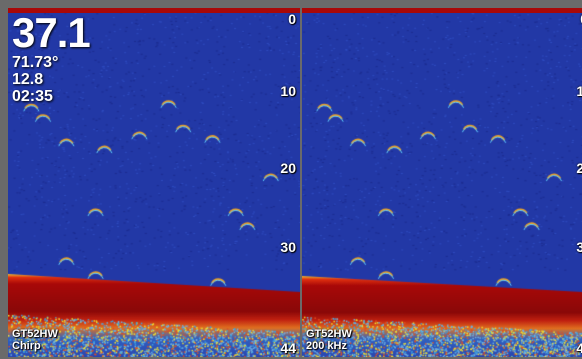 The width and height of the screenshot is (582, 359). Describe the element at coordinates (326, 346) in the screenshot. I see `transducer-frequency: 200 kHz` at that location.